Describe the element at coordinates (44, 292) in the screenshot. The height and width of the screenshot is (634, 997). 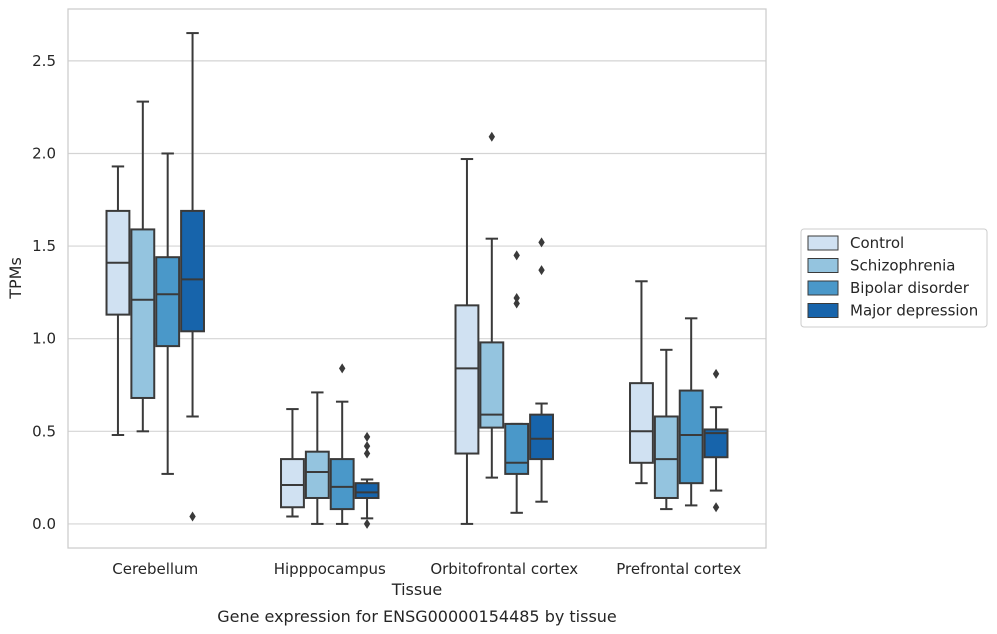
I see `y-axis-ticks: 0.0 0.5 1.0 1.5 2.0 2.5` at that location.